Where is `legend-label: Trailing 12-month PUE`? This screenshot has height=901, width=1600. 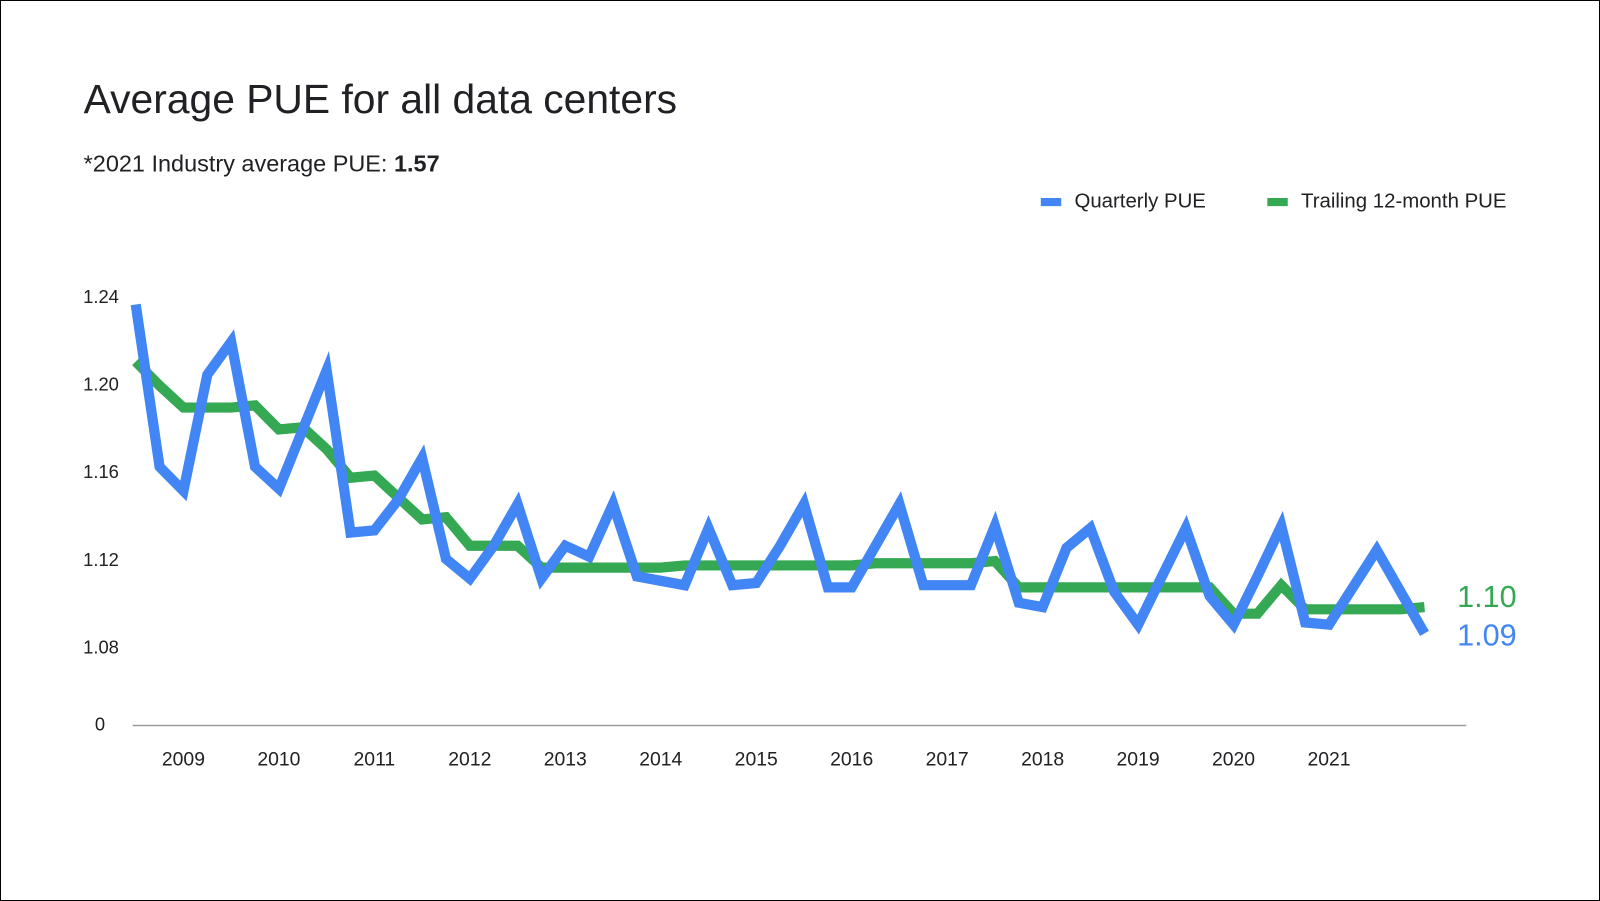
legend-label: Trailing 12-month PUE is located at coordinates (1404, 201).